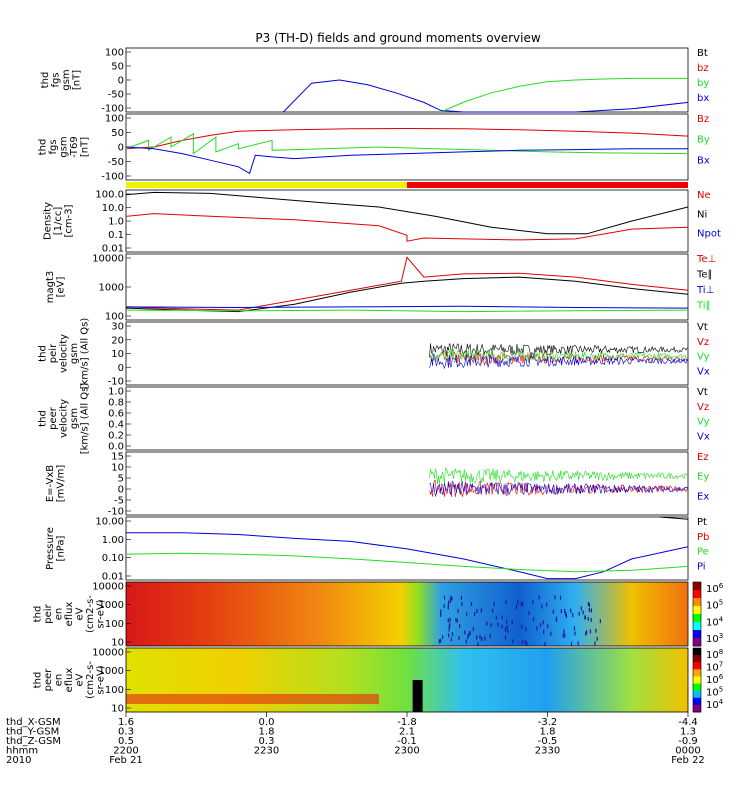 The image size is (750, 800). Describe the element at coordinates (407, 138) in the screenshot. I see `series-Bz` at that location.